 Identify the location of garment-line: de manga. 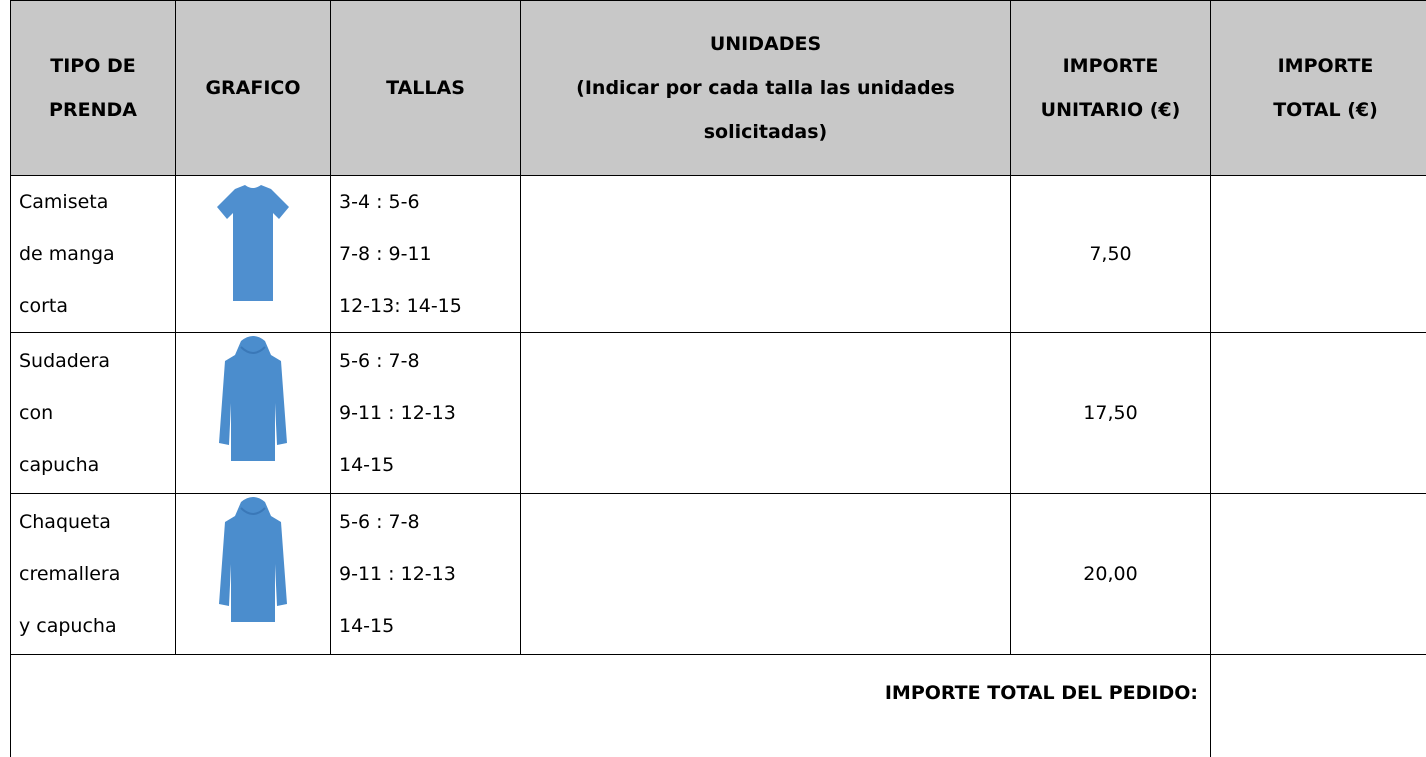
(93, 254).